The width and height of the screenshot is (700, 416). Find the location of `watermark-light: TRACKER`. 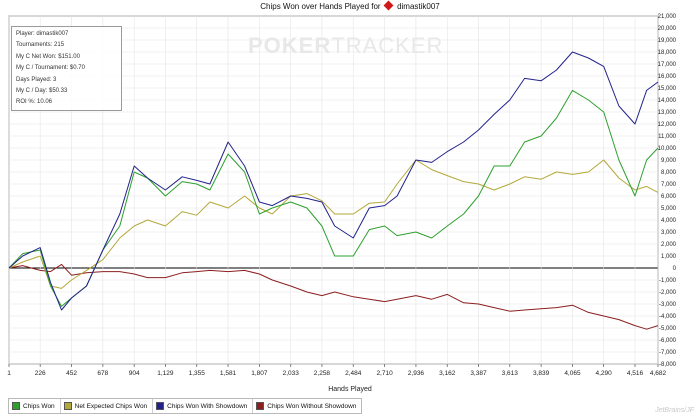

watermark-light: TRACKER is located at coordinates (387, 45).